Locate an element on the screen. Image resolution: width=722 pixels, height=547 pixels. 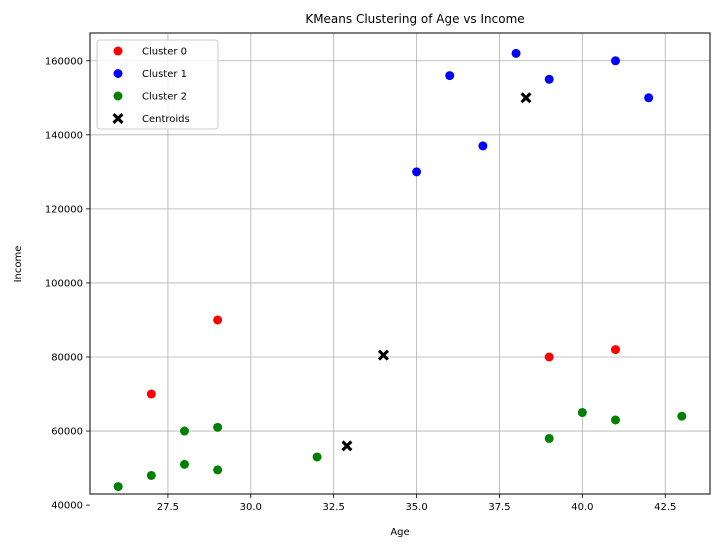
y-axis-ticks: 40000 60000 80000 100000 120000 140000 160000 is located at coordinates (67, 284).